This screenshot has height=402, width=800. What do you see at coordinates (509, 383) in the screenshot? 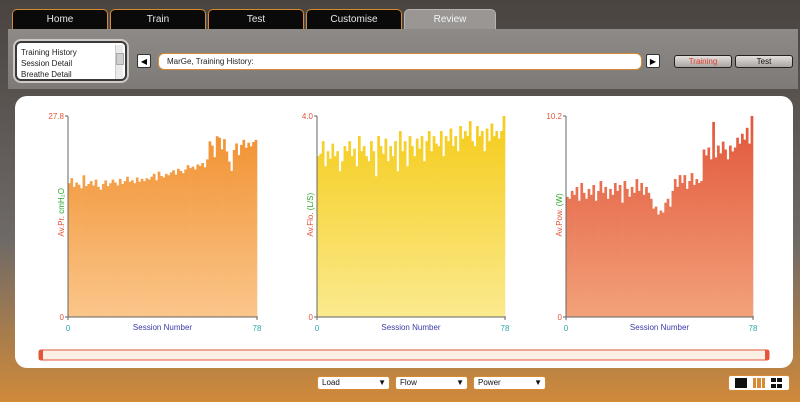
I see `power-select: Power ▼` at bounding box center [509, 383].